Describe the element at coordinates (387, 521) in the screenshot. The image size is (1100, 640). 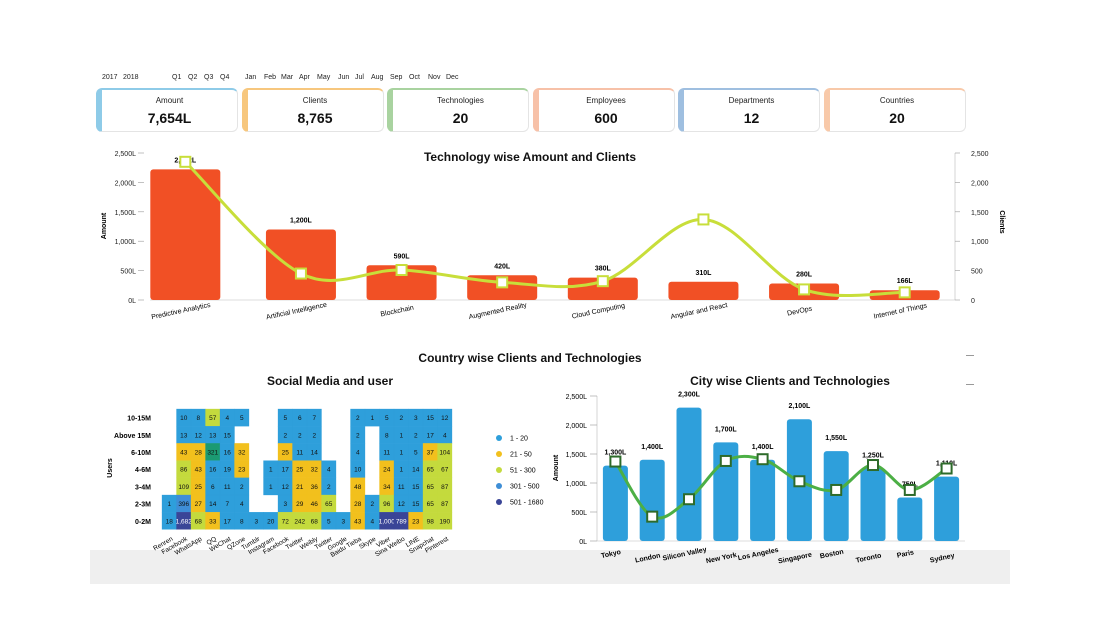
I see `heatmap-cell-value: 1,000` at that location.